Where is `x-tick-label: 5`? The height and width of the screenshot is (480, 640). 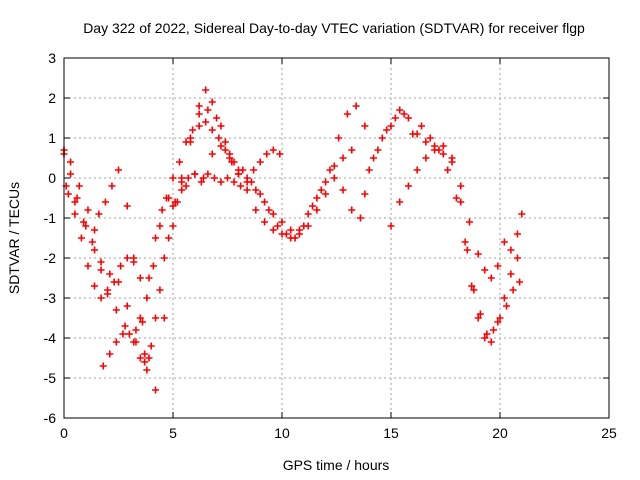 x-tick-label: 5 is located at coordinates (173, 433).